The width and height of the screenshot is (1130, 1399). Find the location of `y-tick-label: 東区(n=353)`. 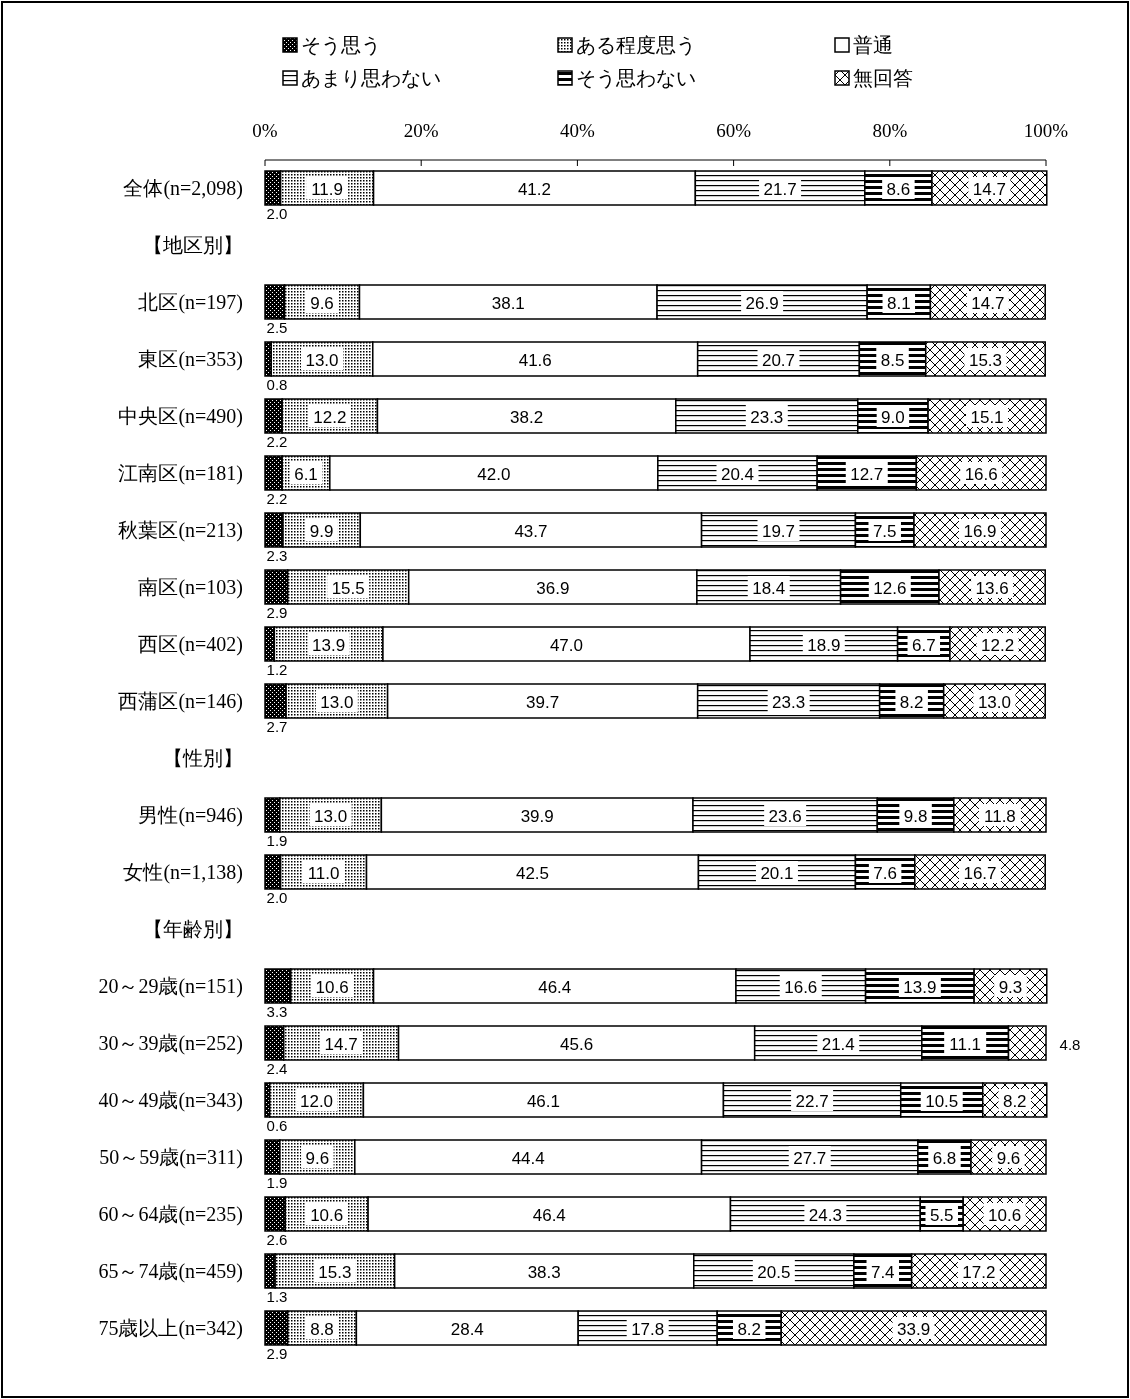

y-tick-label: 東区(n=353) is located at coordinates (190, 359).